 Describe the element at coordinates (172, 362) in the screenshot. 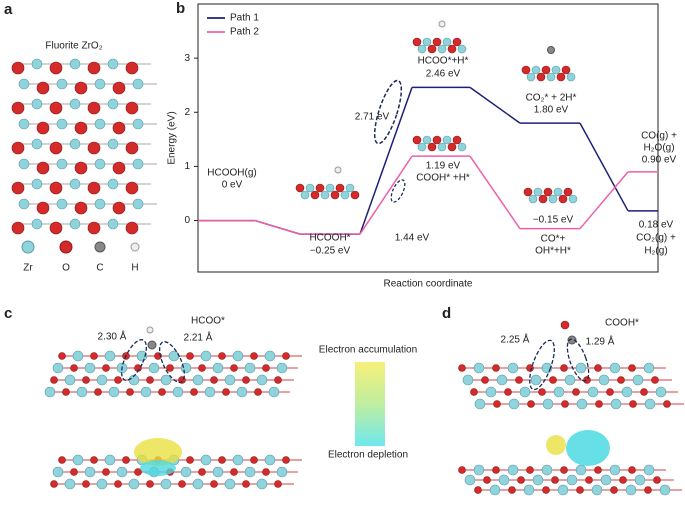

I see `distance-ellipse` at that location.